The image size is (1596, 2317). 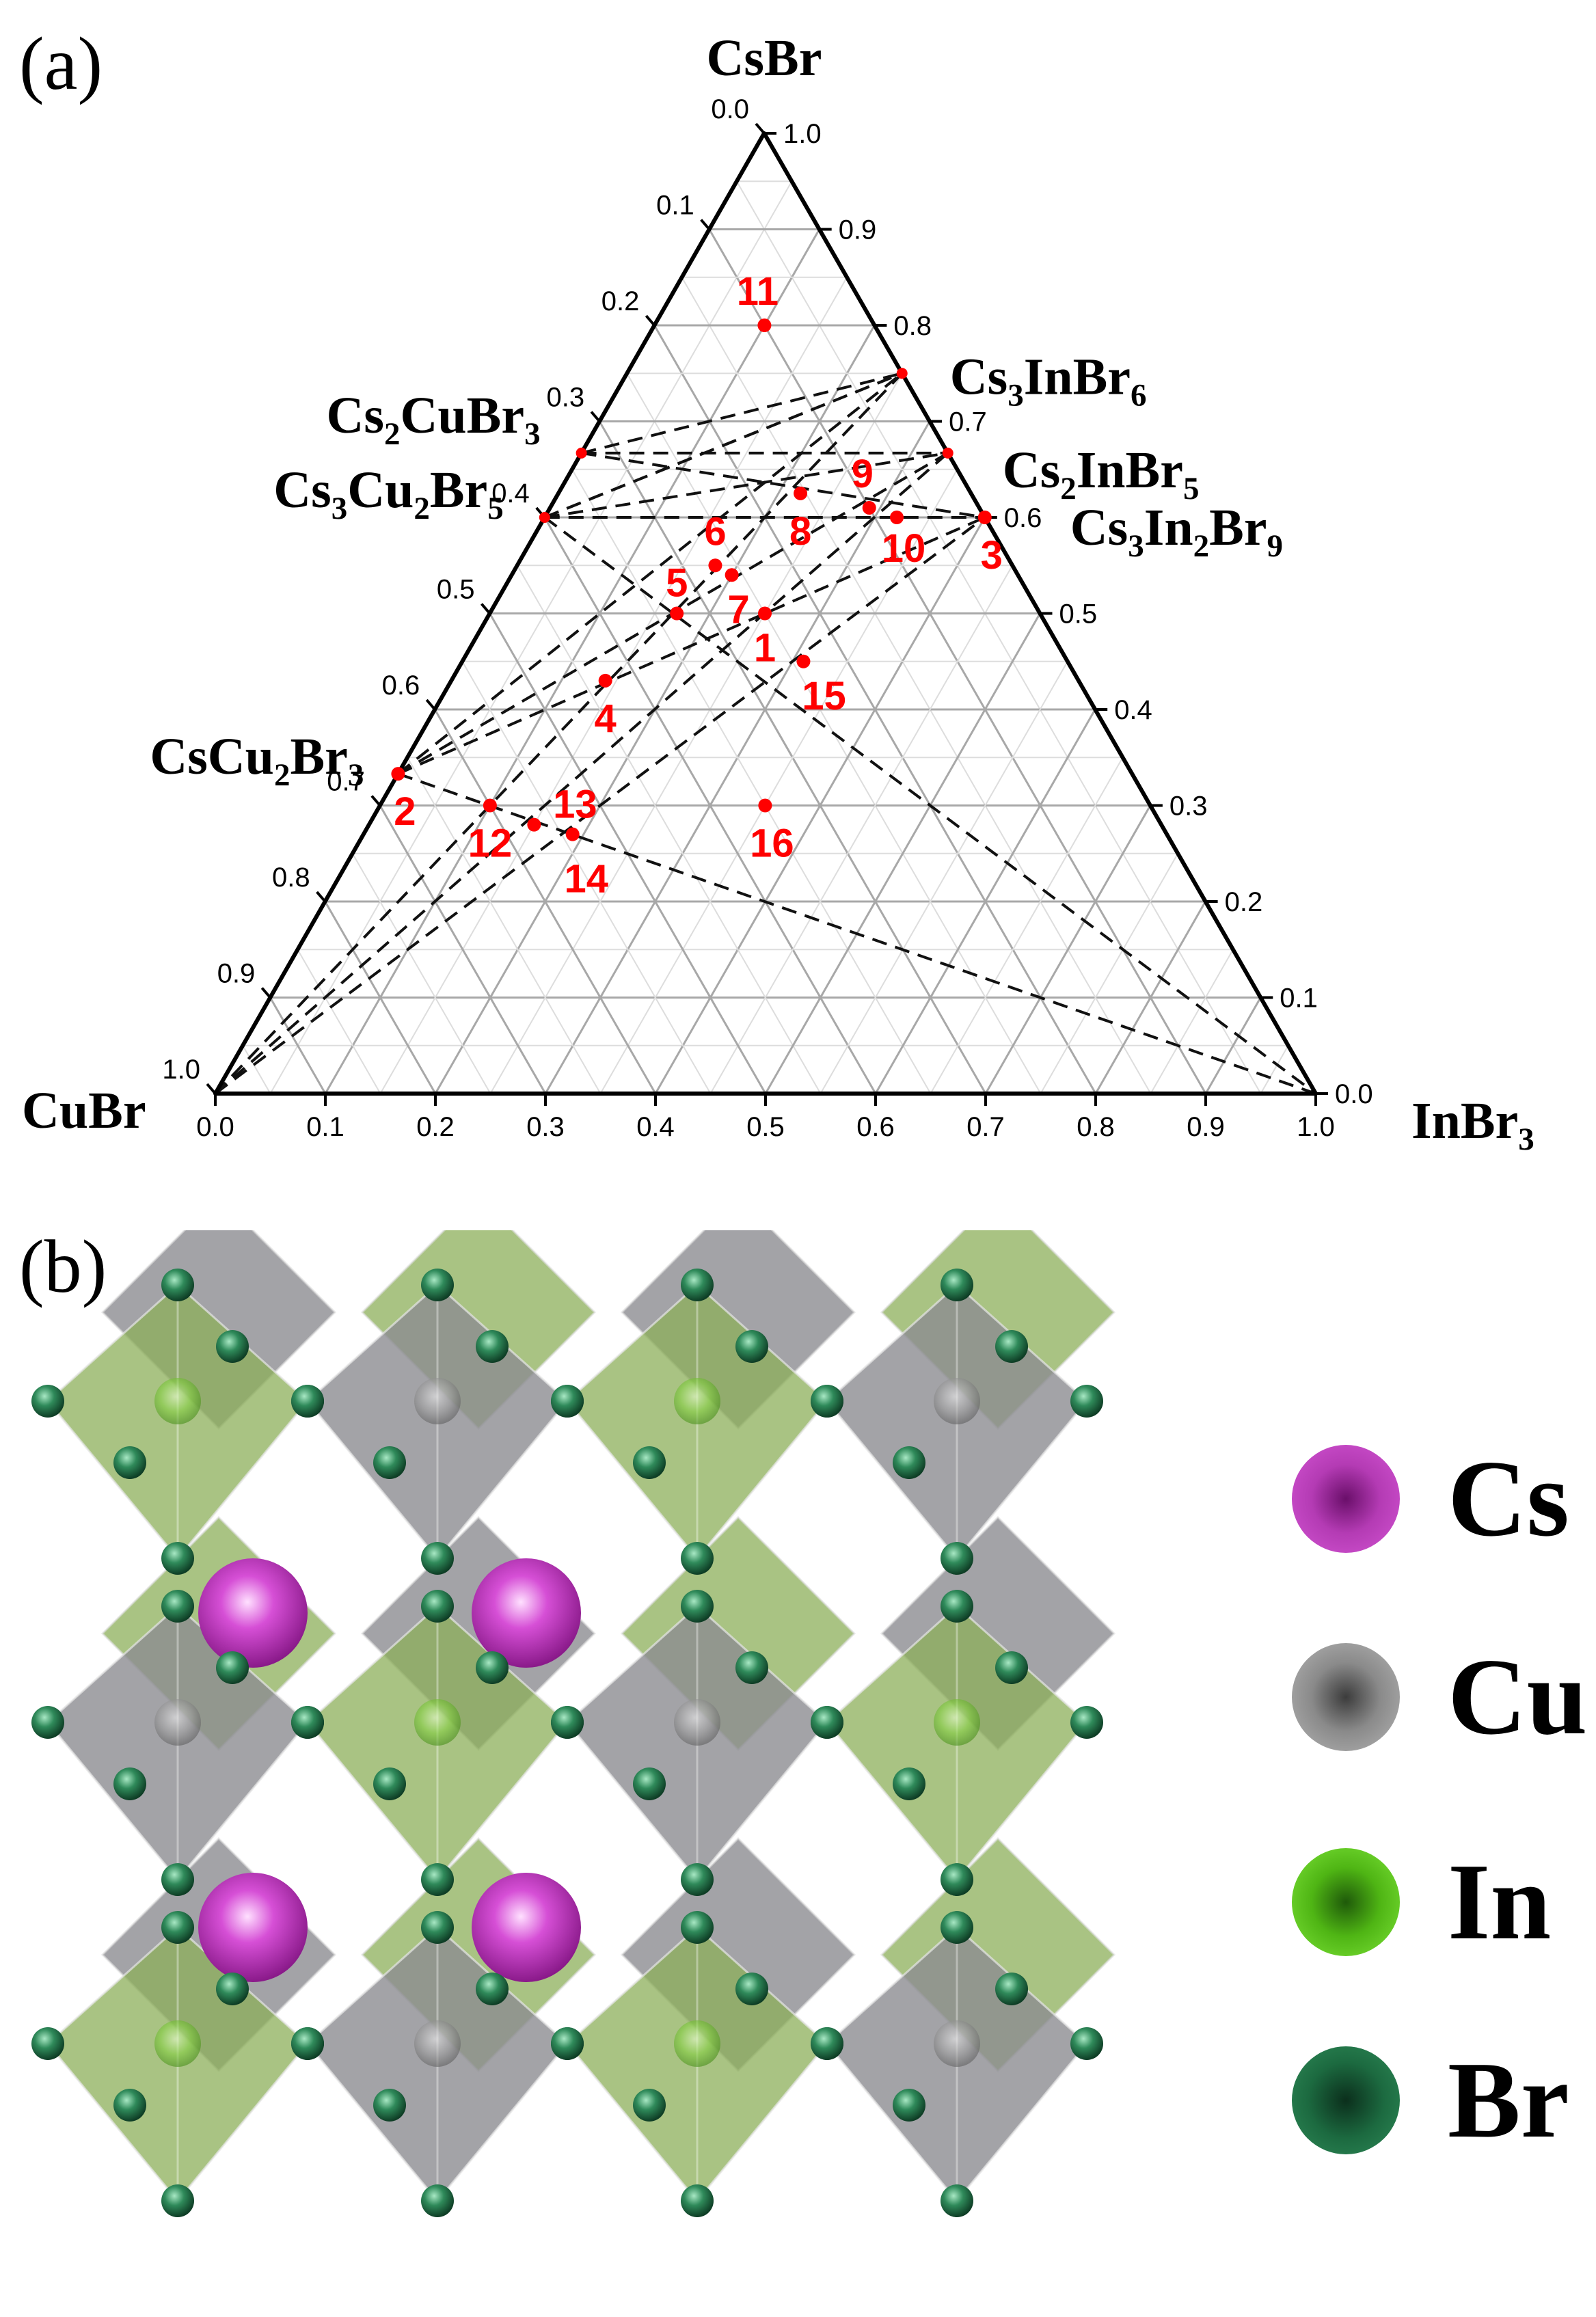 I want to click on data-point-label: 2, so click(x=405, y=811).